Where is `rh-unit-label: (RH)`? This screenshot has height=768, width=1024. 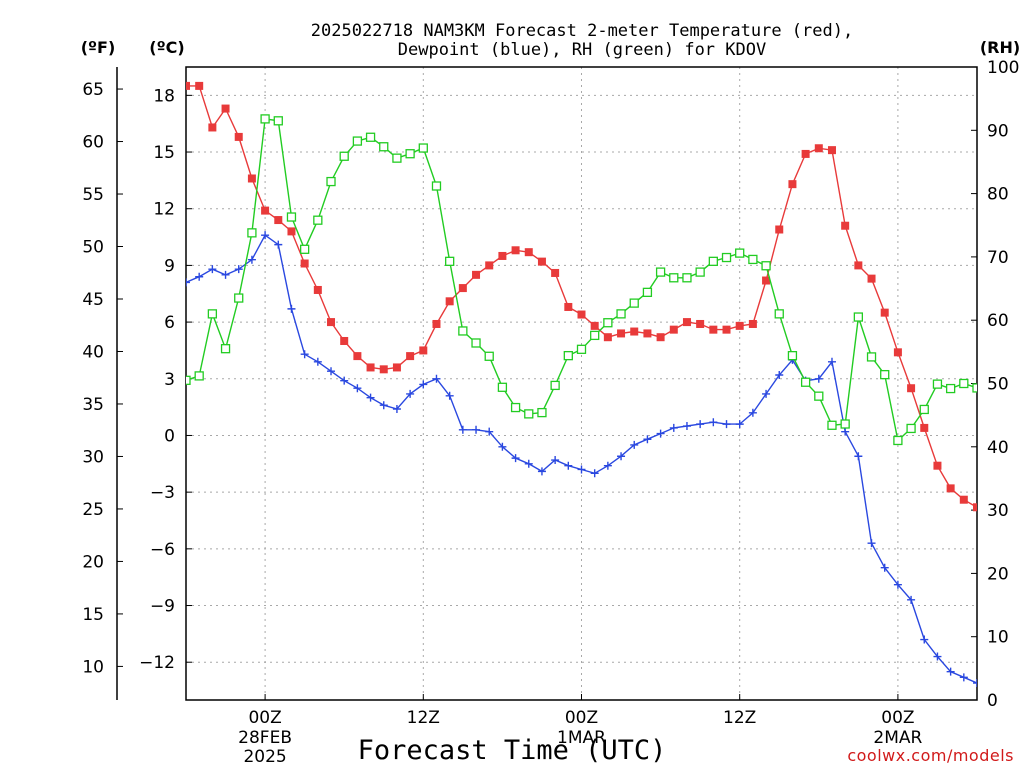 rh-unit-label: (RH) is located at coordinates (1000, 47).